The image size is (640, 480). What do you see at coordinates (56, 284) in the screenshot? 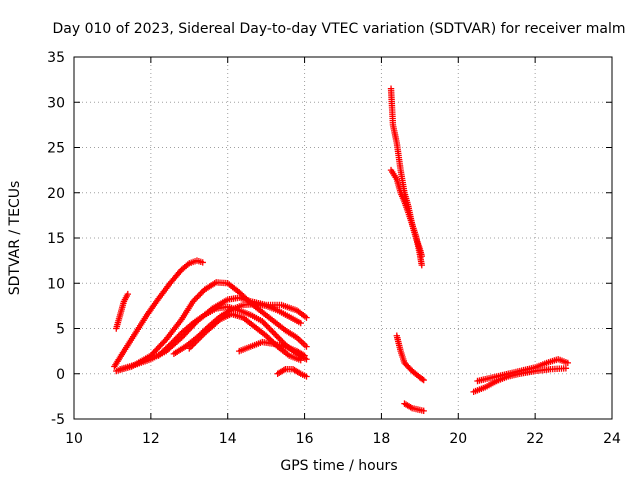
I see `y-tick-label: 10` at bounding box center [56, 284].